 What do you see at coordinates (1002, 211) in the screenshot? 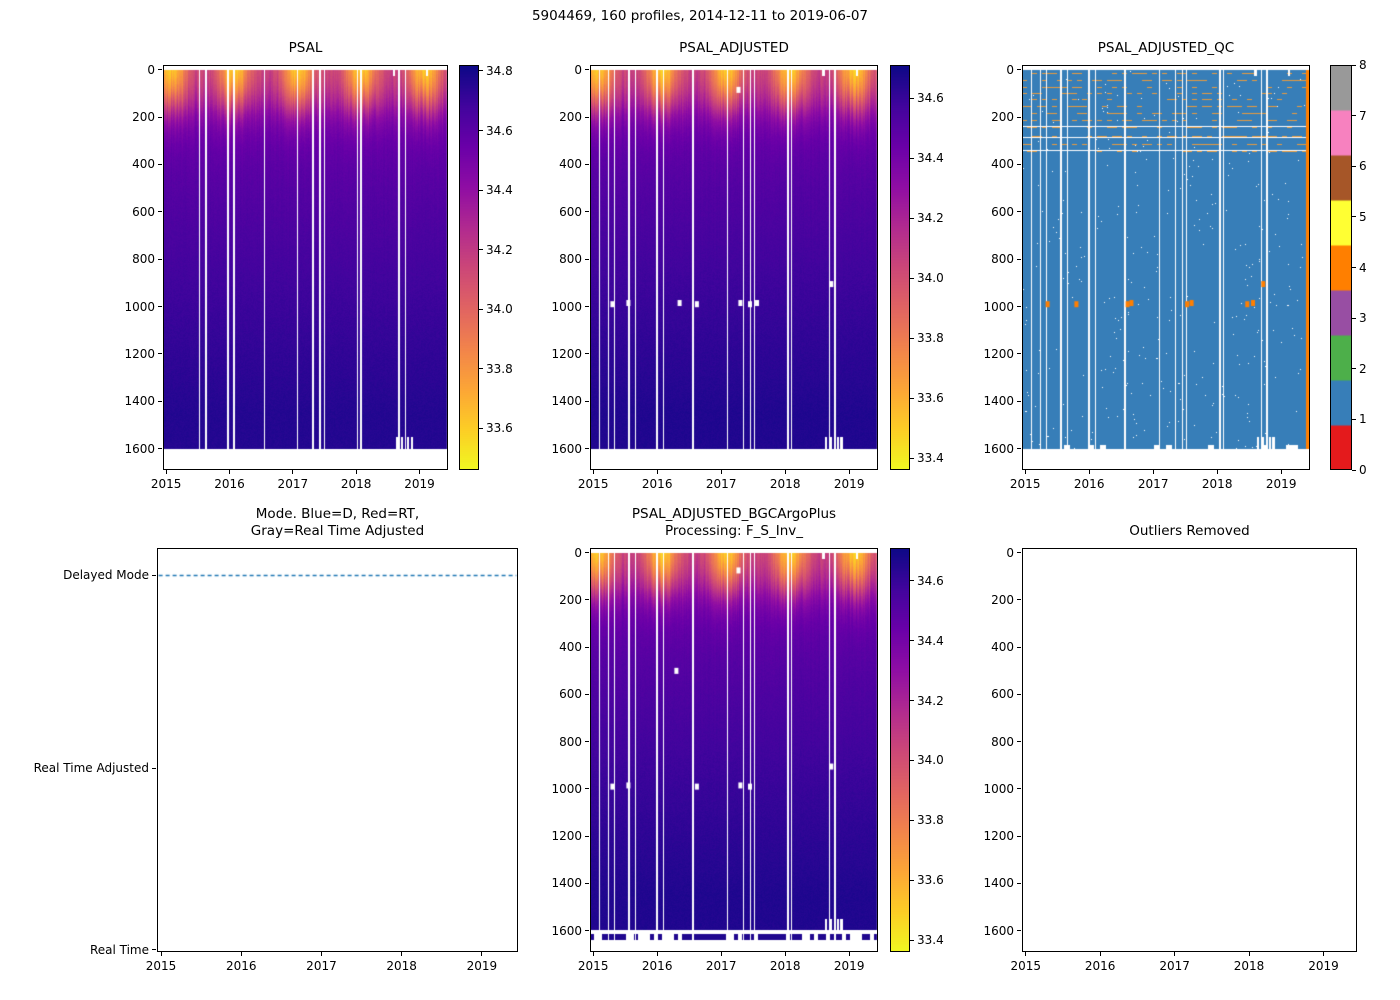
I see `y-tick-label: 600` at bounding box center [1002, 211].